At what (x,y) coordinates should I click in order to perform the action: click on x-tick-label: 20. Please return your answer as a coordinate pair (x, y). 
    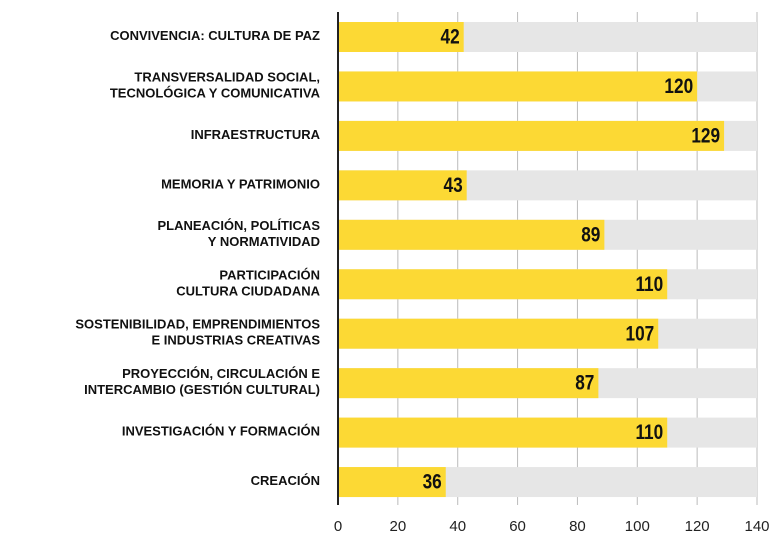
    Looking at the image, I should click on (398, 526).